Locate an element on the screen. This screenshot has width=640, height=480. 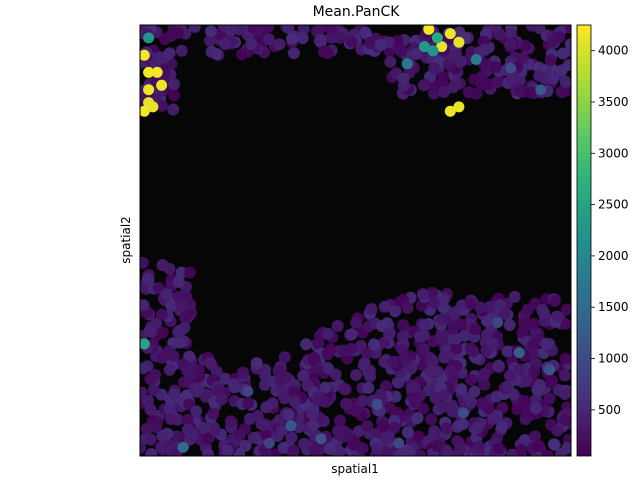
colorbar-ticks: 500 1000 1500 2000 2500 3000 3500 4000 is located at coordinates (610, 230).